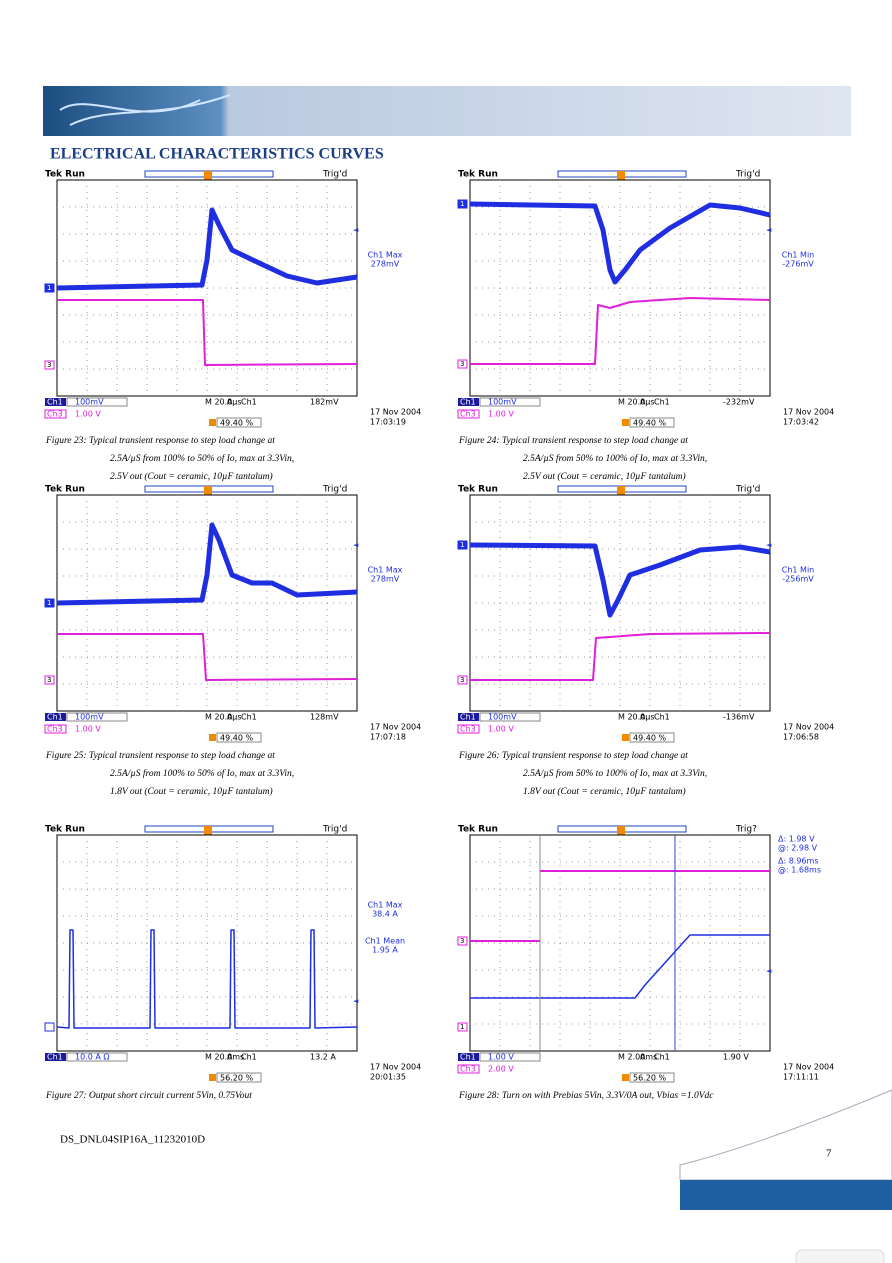 This screenshot has height=1263, width=892. I want to click on scope-time: 17:11:11, so click(801, 1077).